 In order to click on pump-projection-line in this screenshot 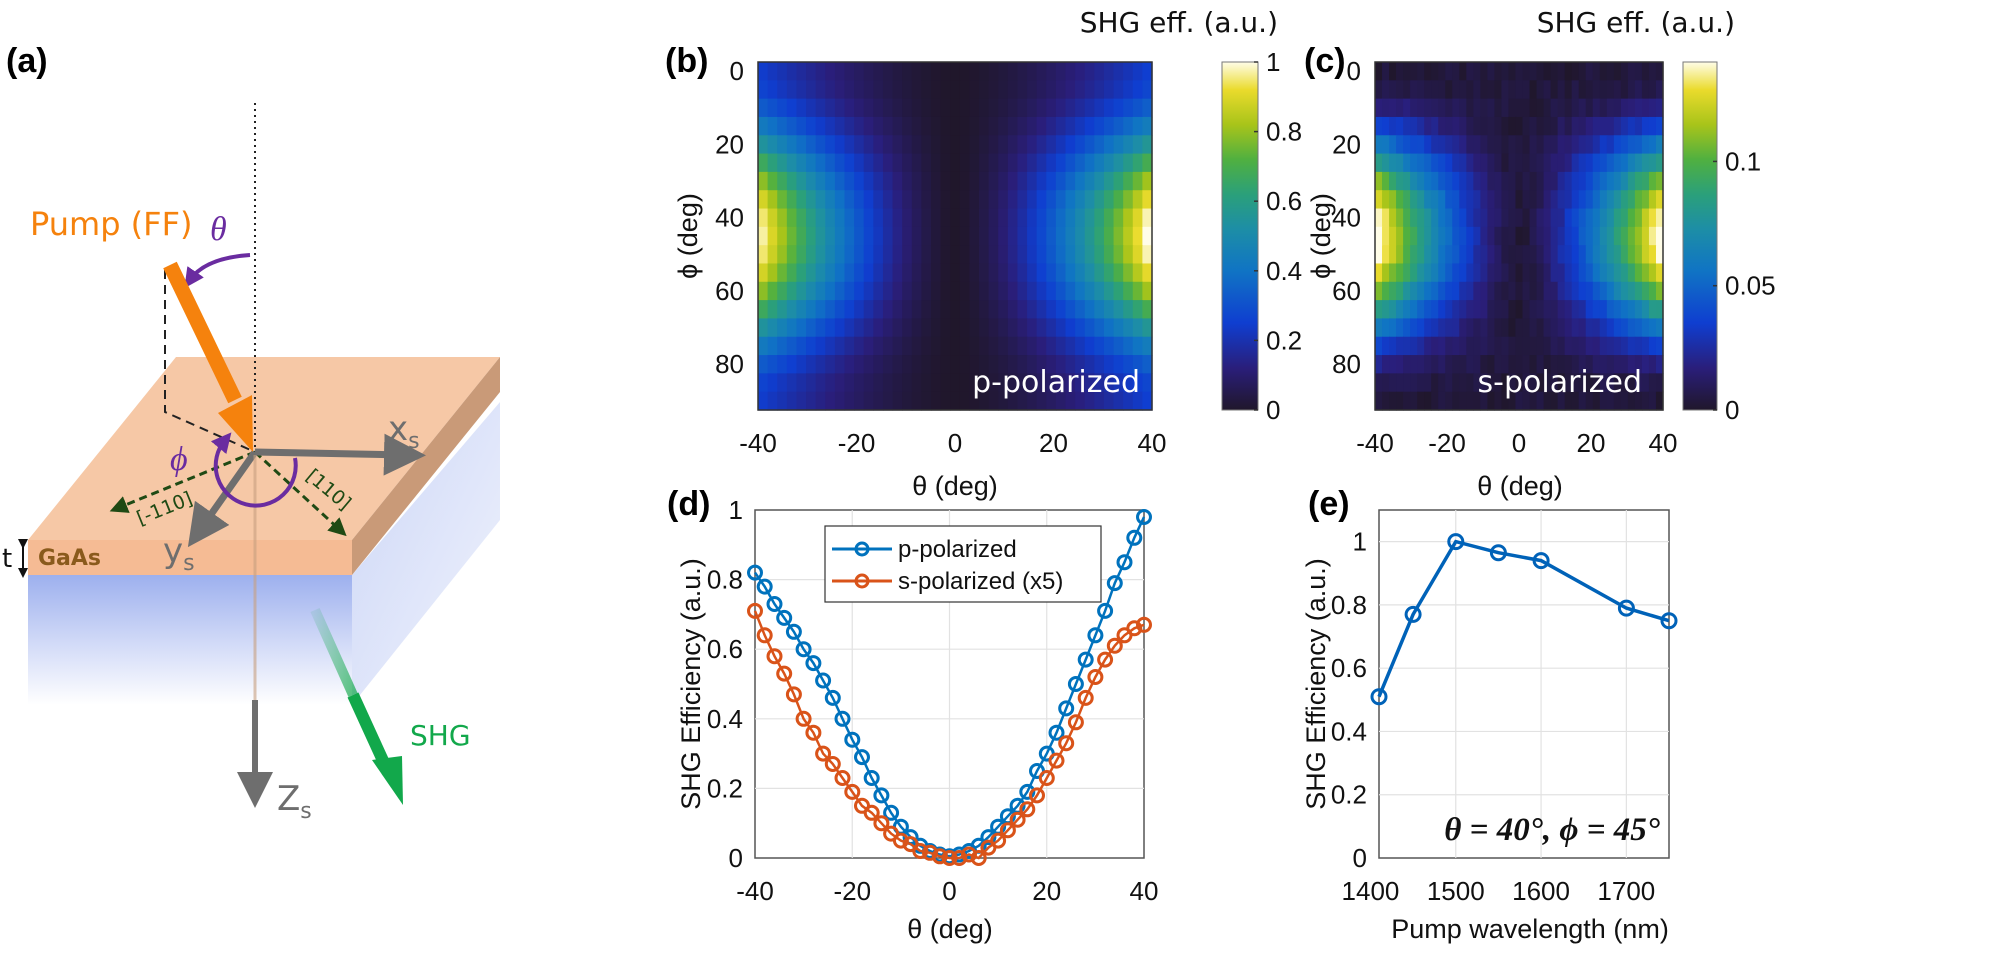, I will do `click(210, 361)`.